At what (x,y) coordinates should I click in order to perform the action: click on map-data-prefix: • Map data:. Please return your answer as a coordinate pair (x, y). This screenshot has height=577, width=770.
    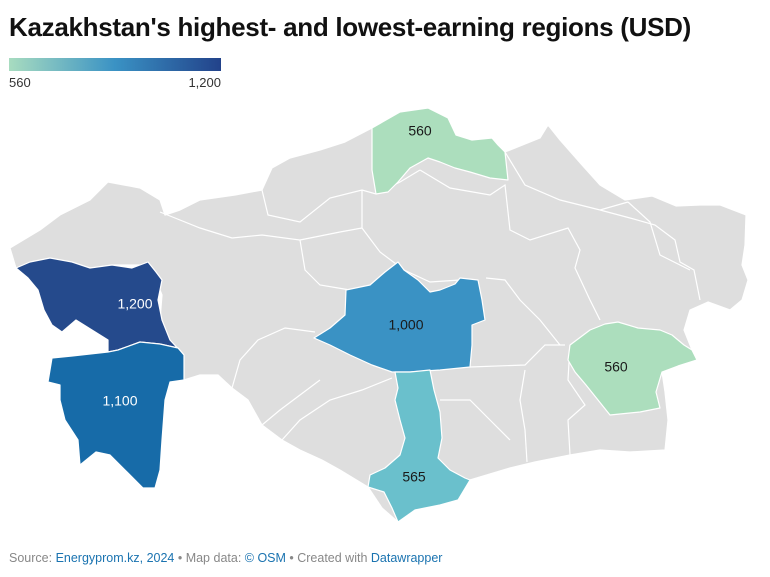
    Looking at the image, I should click on (209, 558).